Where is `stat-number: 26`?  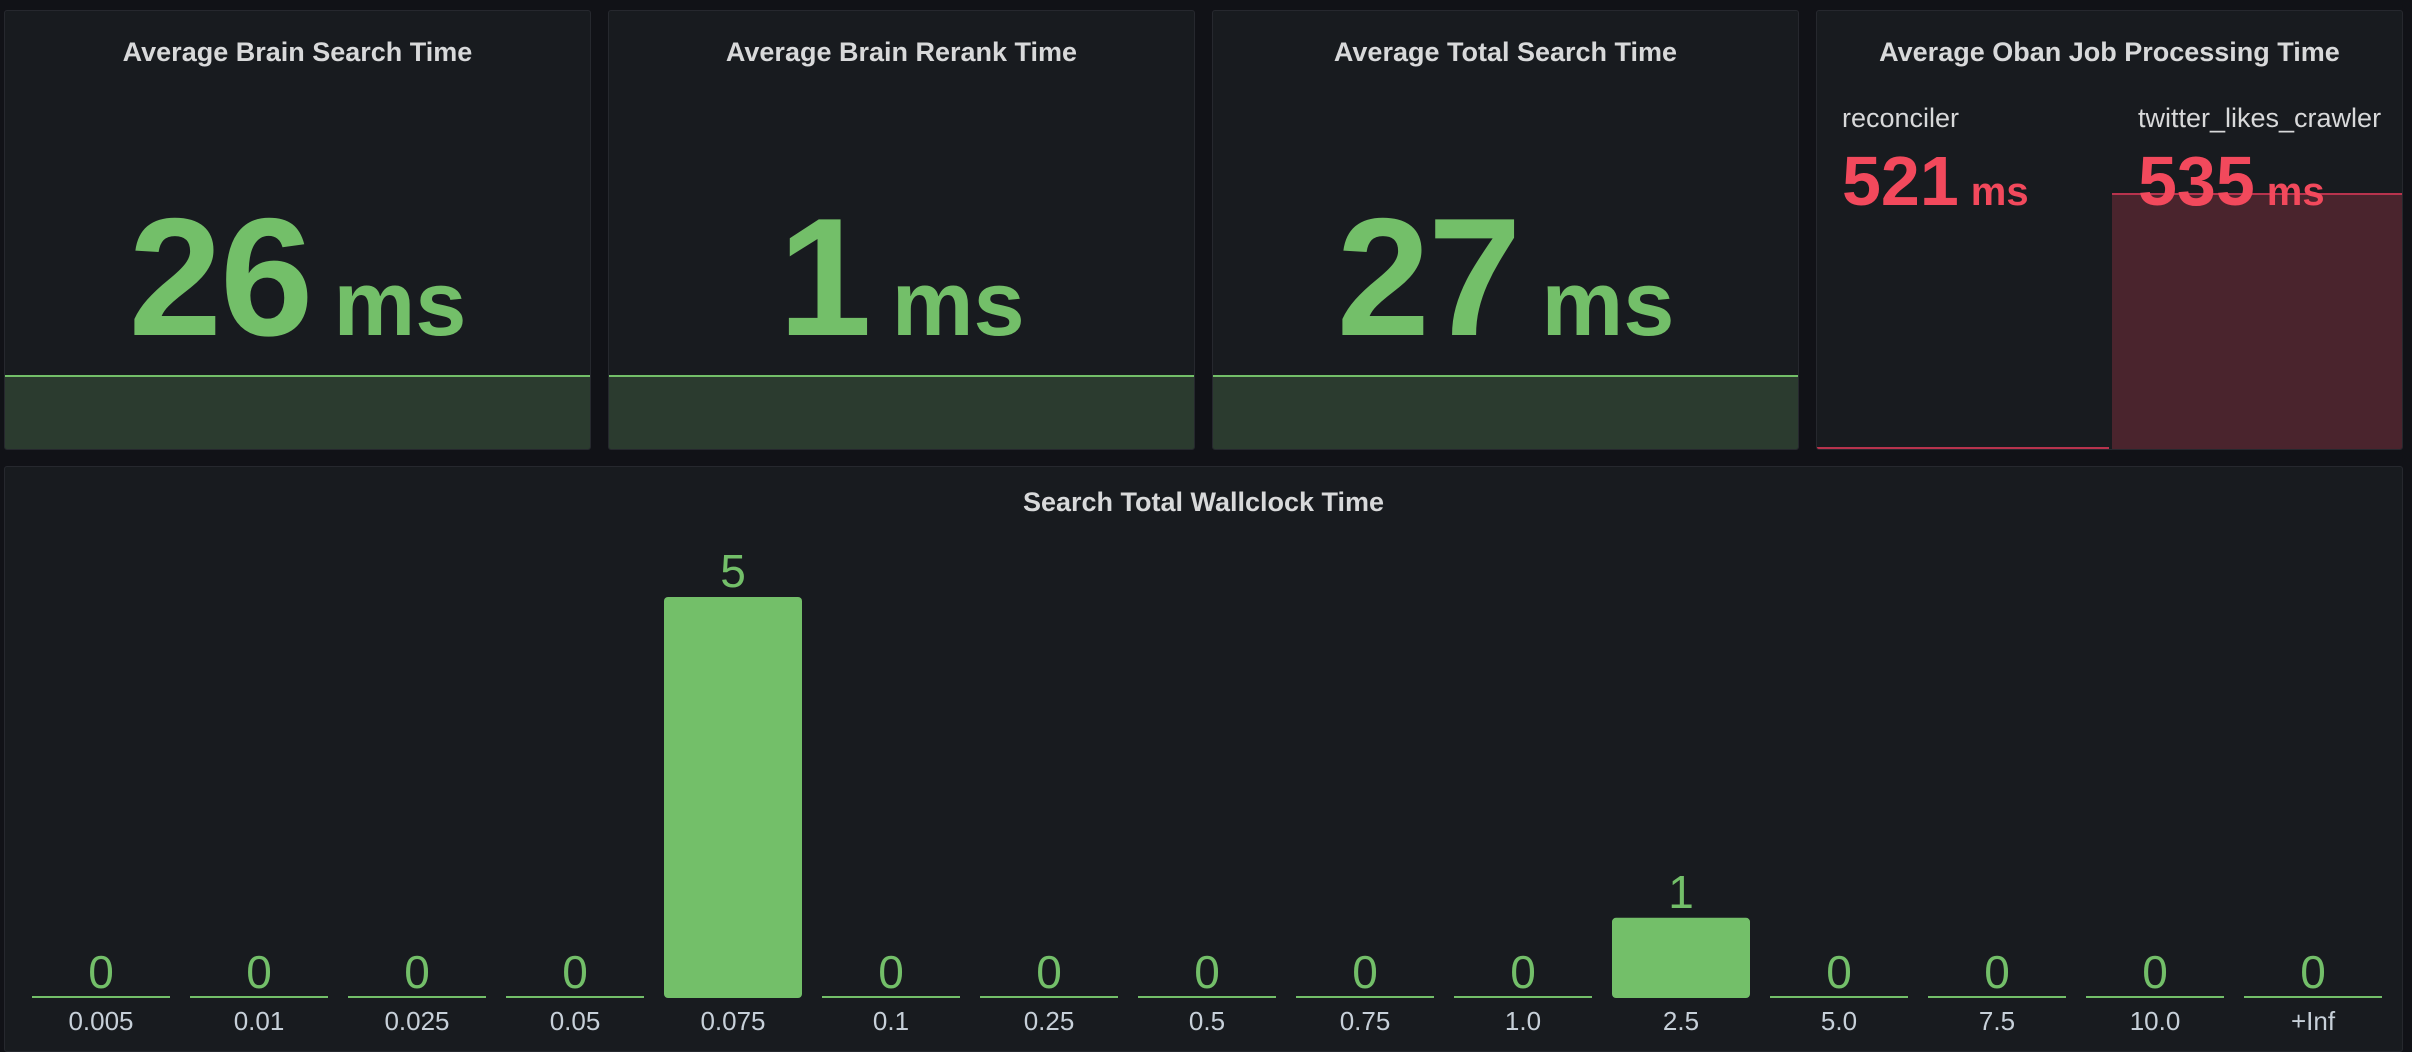 stat-number: 26 is located at coordinates (221, 277).